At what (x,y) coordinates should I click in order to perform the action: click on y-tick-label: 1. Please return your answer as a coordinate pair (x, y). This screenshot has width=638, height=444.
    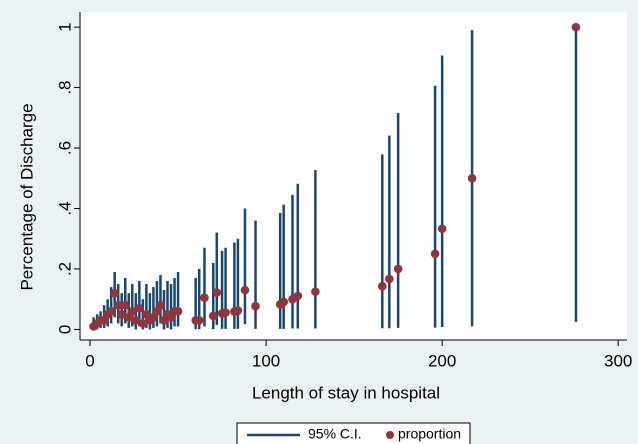
    Looking at the image, I should click on (64, 26).